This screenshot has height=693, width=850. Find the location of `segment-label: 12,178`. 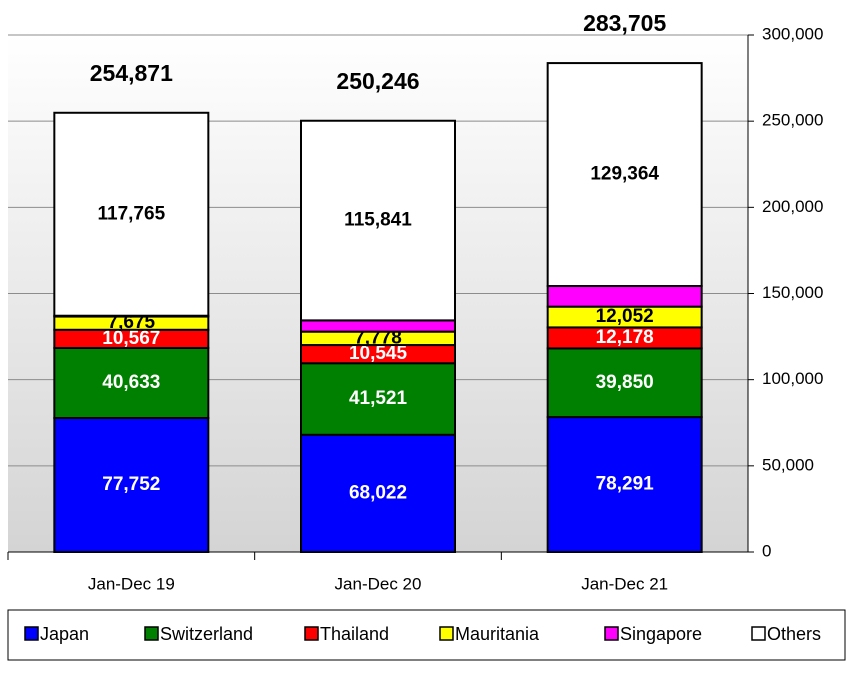

segment-label: 12,178 is located at coordinates (625, 337).